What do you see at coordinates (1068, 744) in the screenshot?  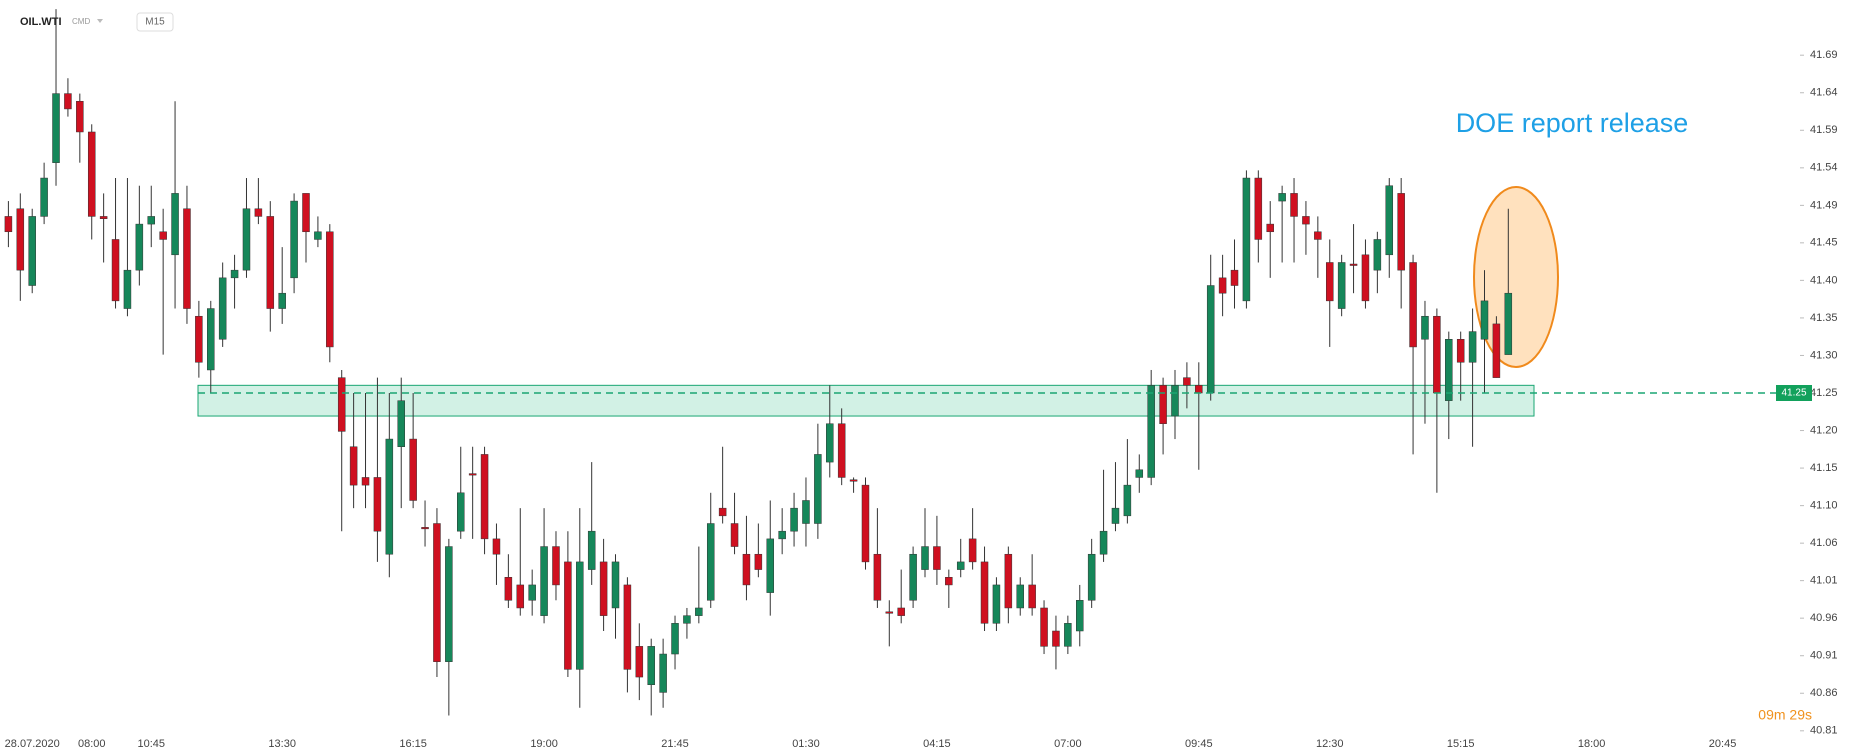 I see `x-tick-label: 07:00` at bounding box center [1068, 744].